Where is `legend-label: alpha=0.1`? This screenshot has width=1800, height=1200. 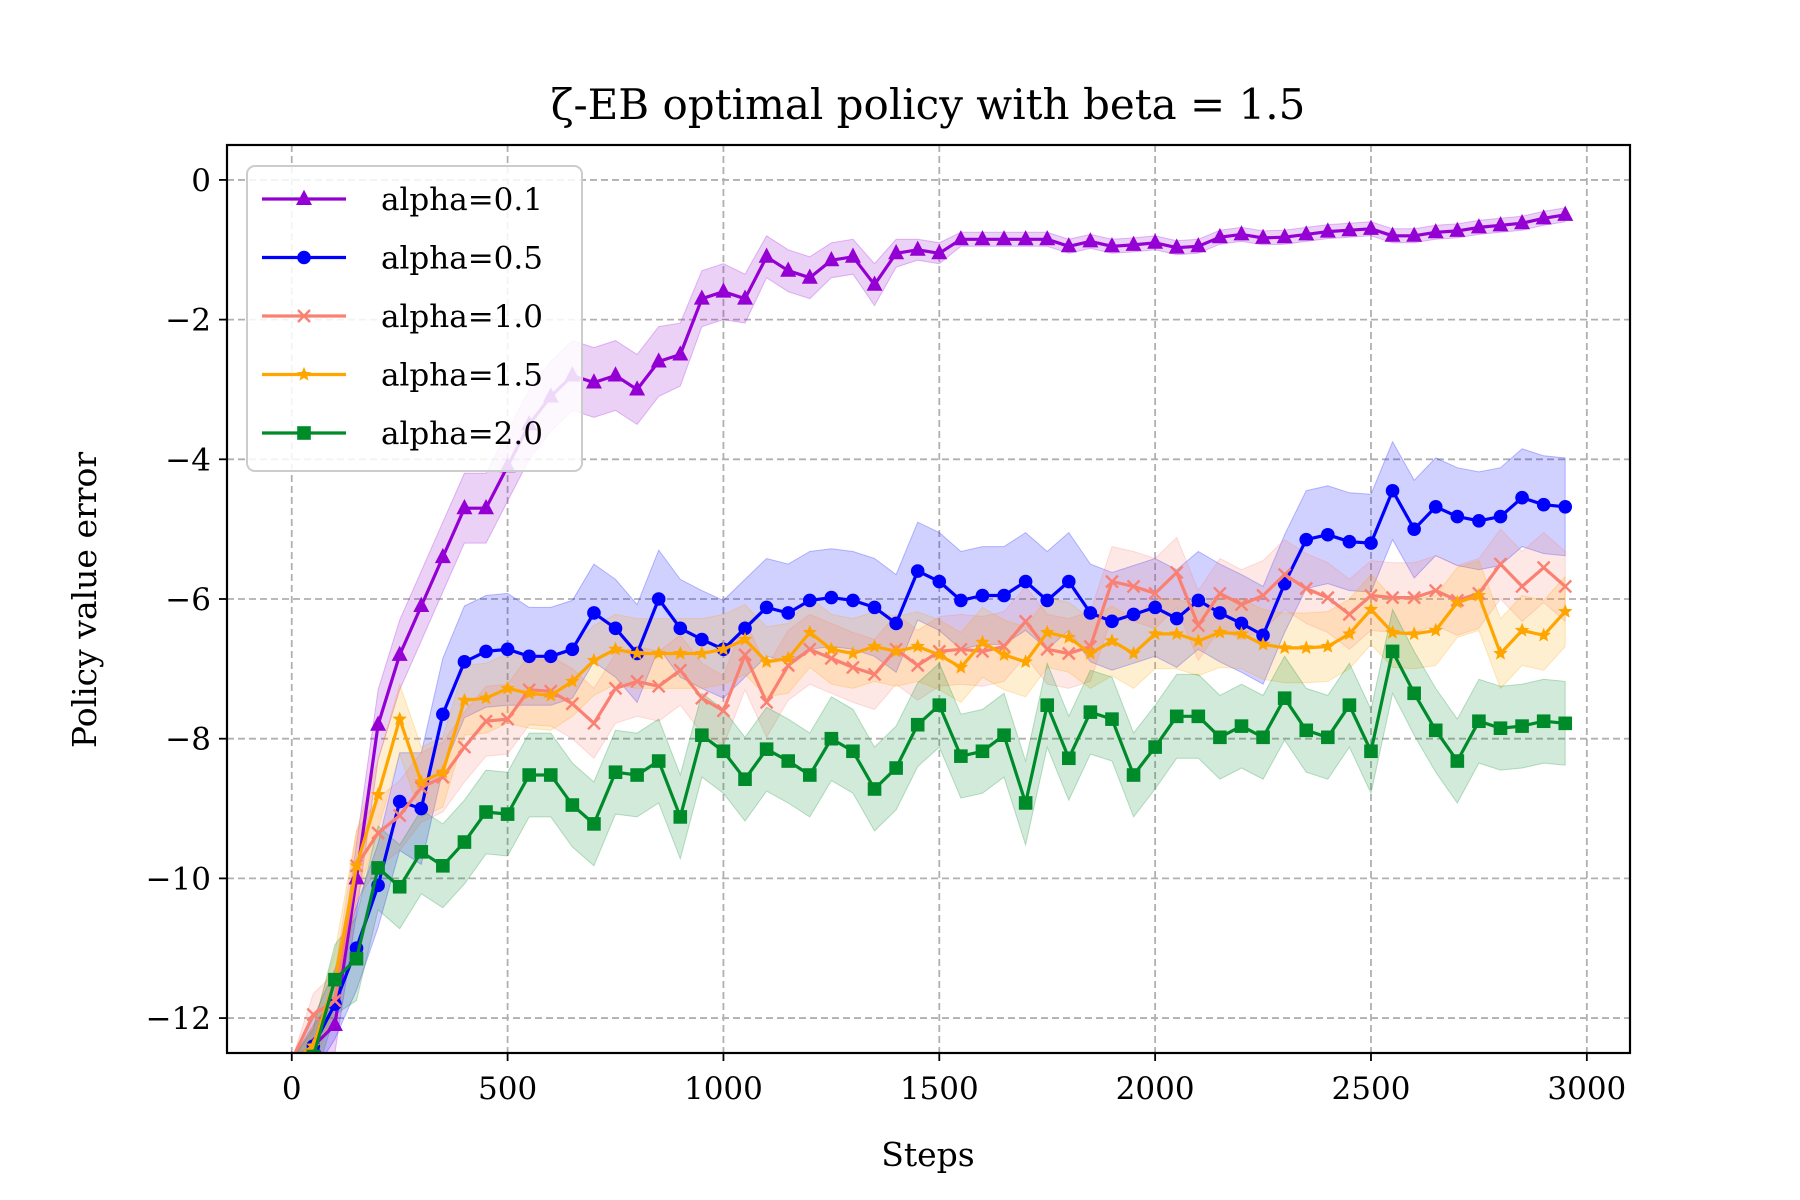 legend-label: alpha=0.1 is located at coordinates (462, 200).